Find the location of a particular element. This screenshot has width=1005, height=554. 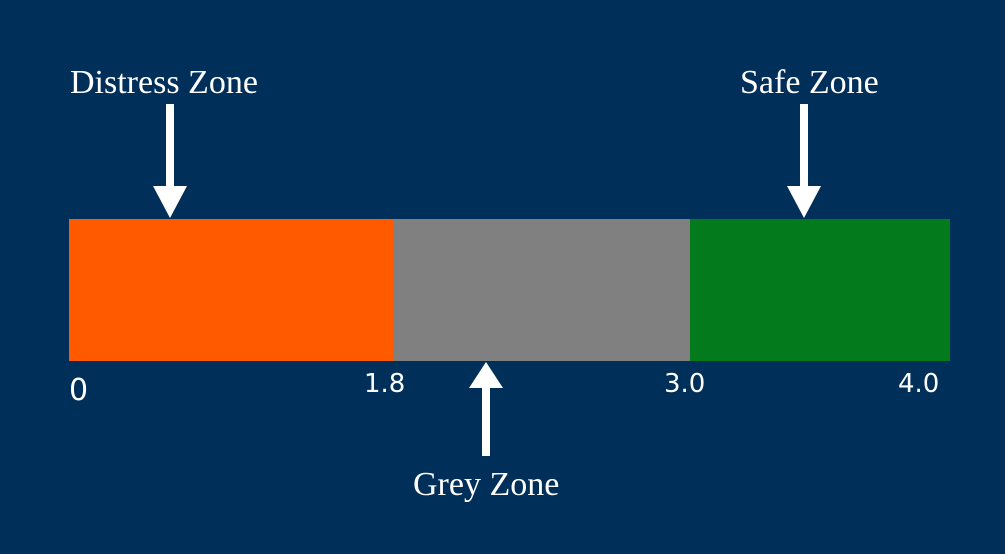

tick-label-0: 0 is located at coordinates (79, 390).